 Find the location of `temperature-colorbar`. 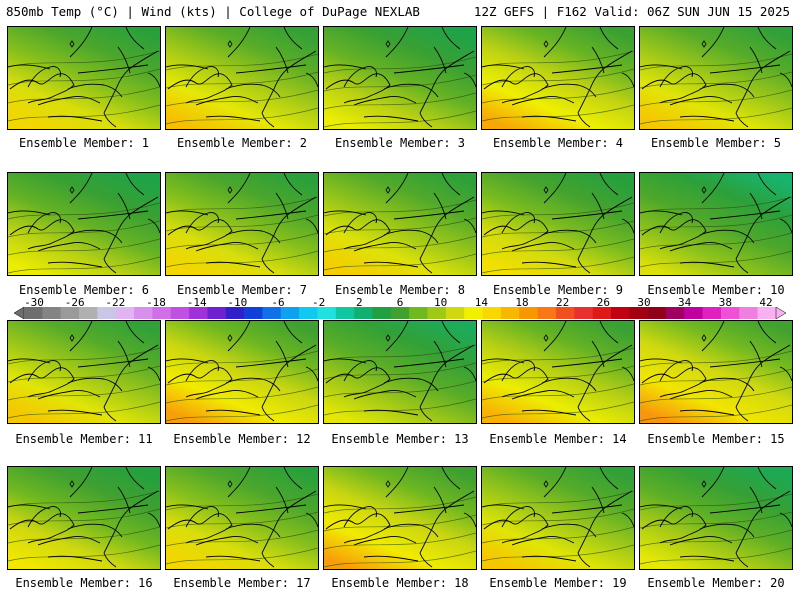

temperature-colorbar is located at coordinates (400, 313).